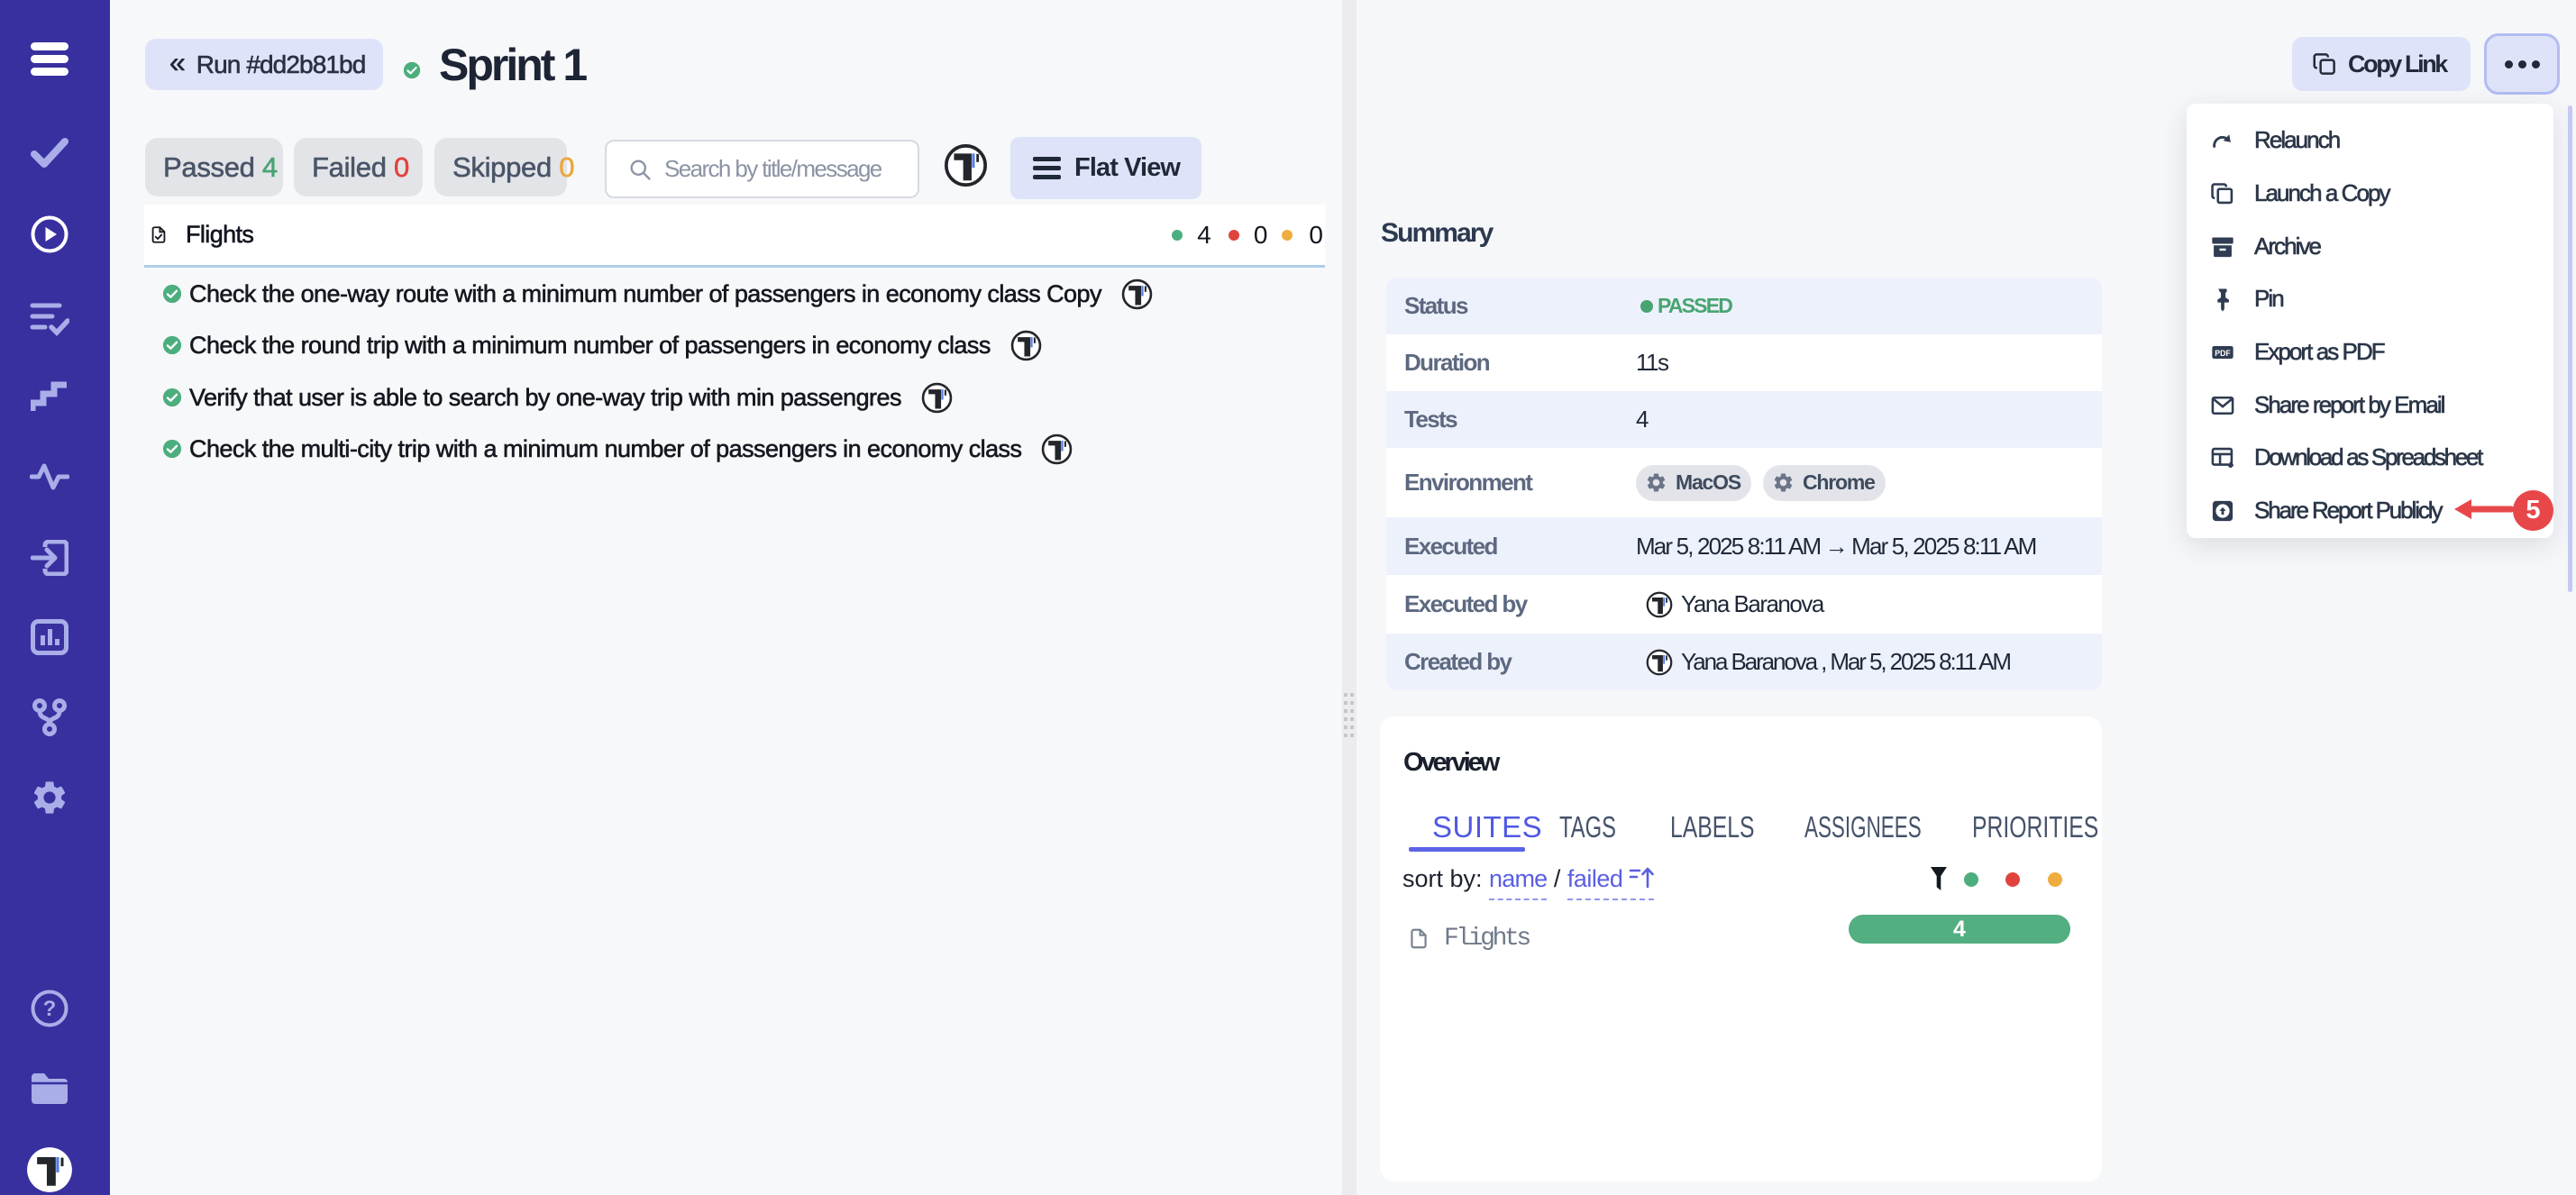 Image resolution: width=2576 pixels, height=1195 pixels. Describe the element at coordinates (2223, 353) in the screenshot. I see `svg-text: PDF` at that location.